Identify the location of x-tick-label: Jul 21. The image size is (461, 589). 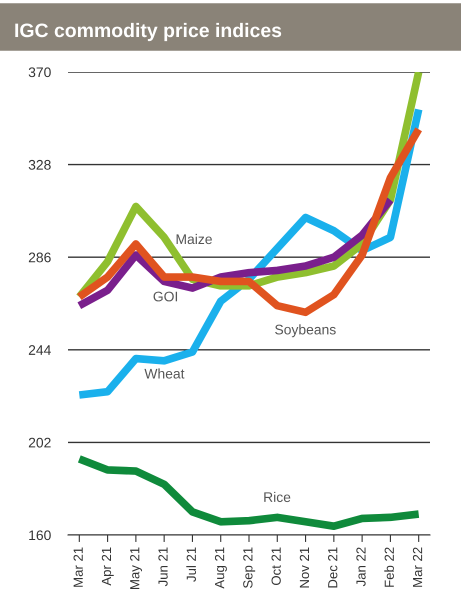
(191, 564).